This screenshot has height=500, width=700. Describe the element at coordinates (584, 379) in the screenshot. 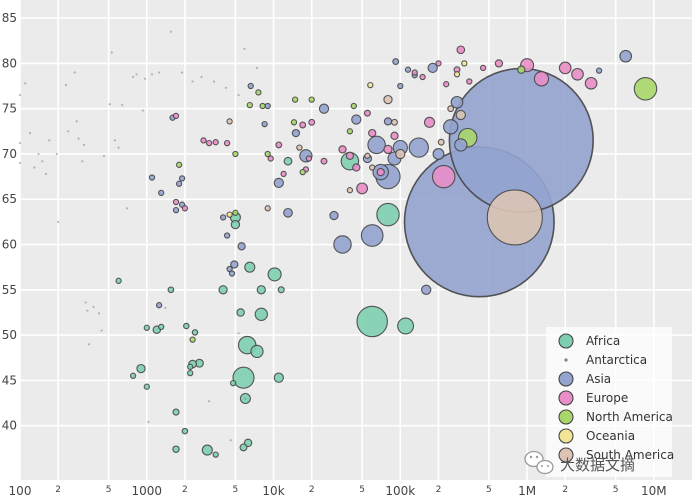

I see `legend-item-asia: Asia` at that location.